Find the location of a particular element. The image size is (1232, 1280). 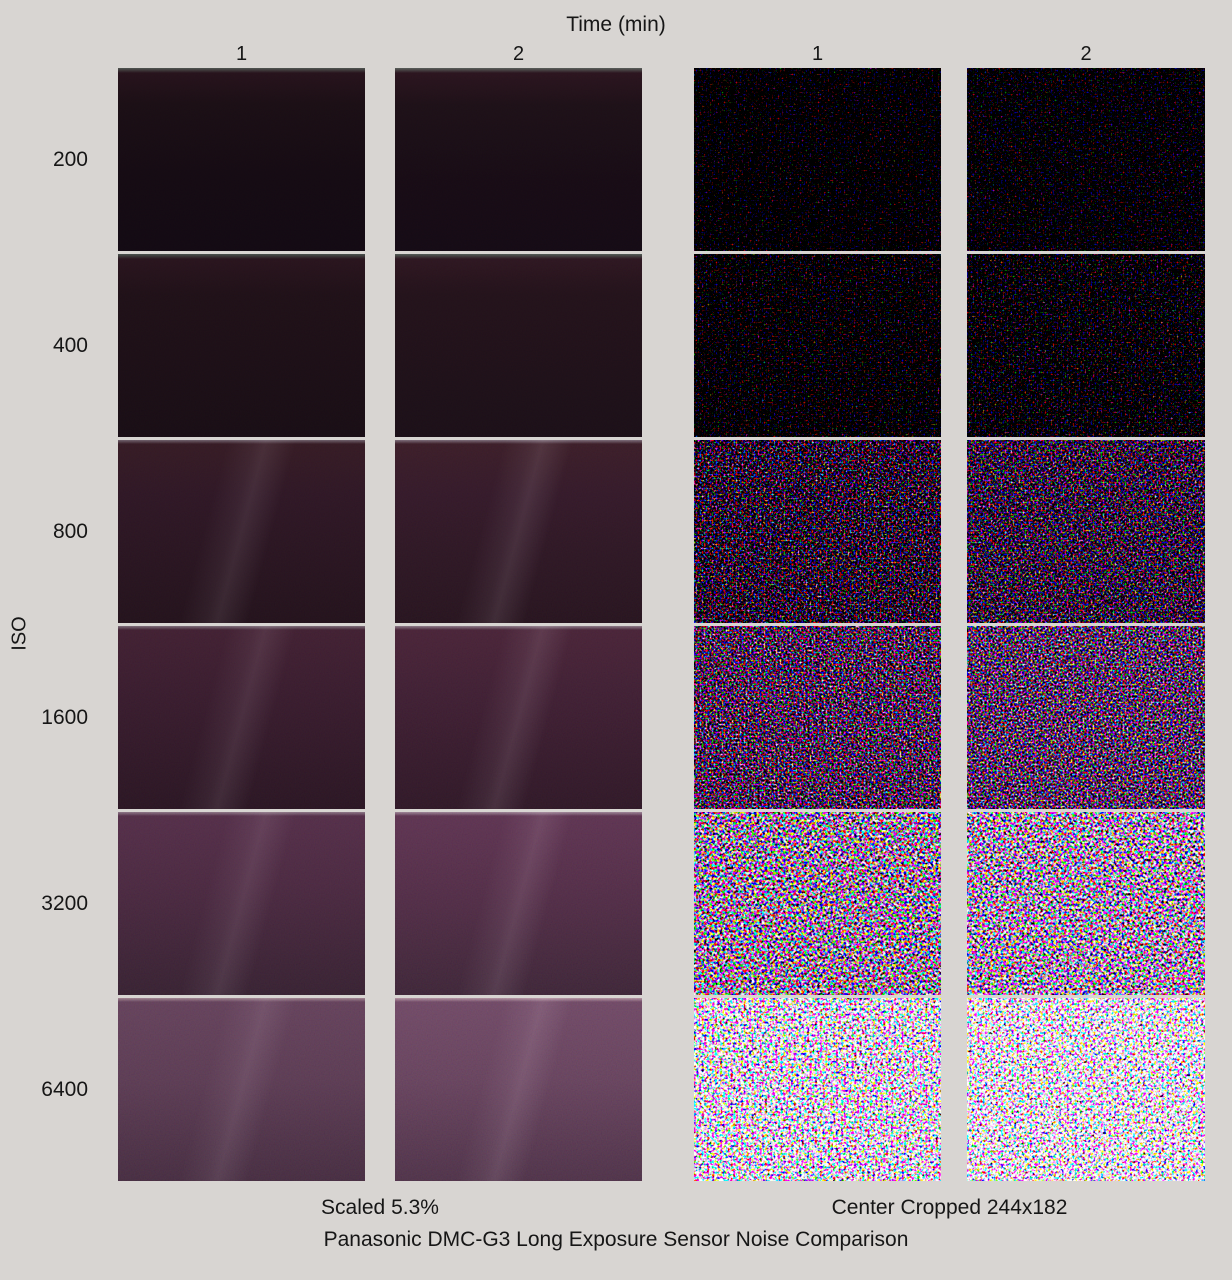

grid-row-iso200: 200 is located at coordinates (616, 159).